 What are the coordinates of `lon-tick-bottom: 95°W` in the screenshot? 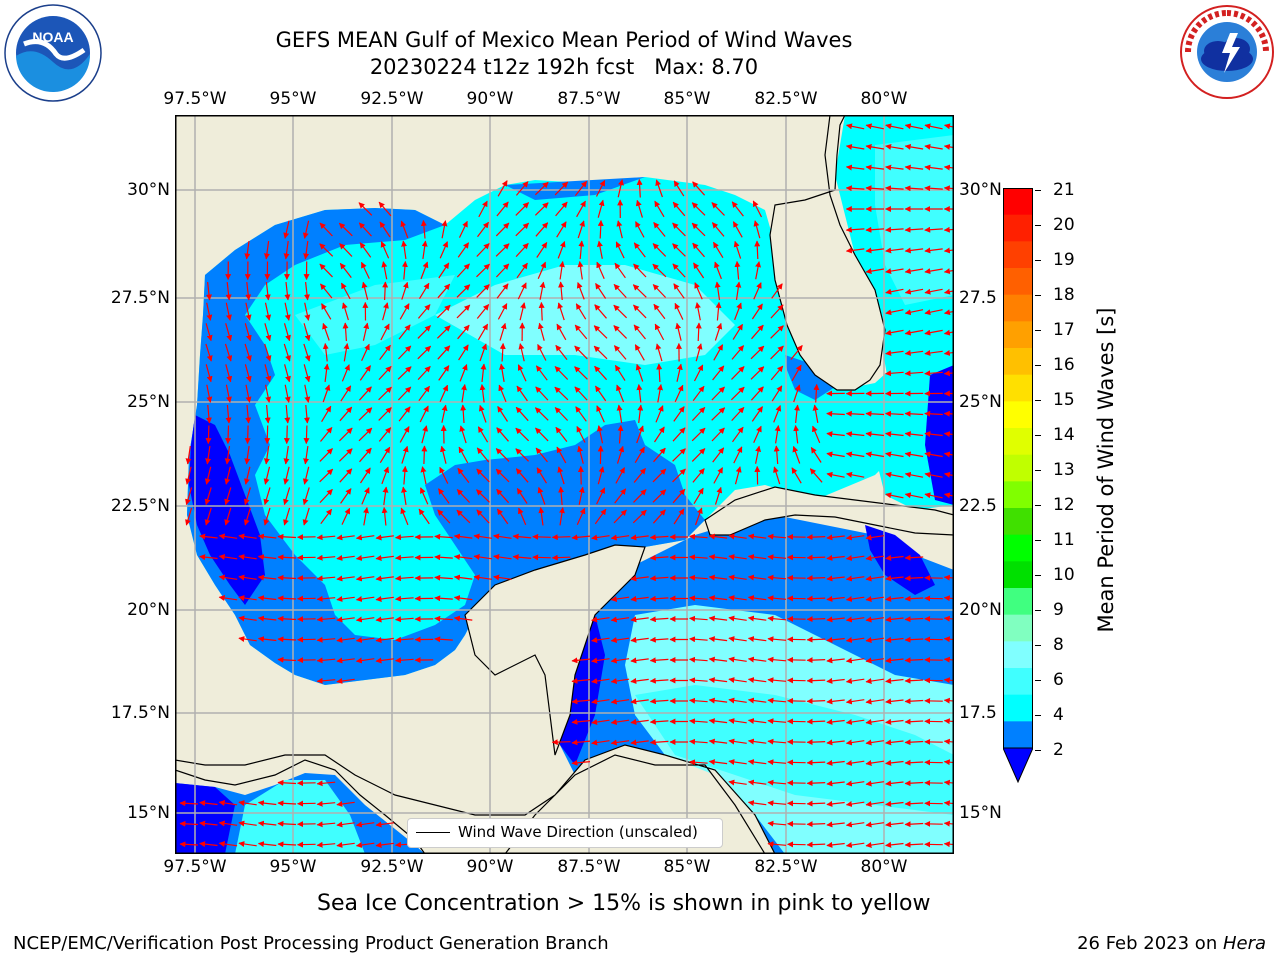 It's located at (293, 867).